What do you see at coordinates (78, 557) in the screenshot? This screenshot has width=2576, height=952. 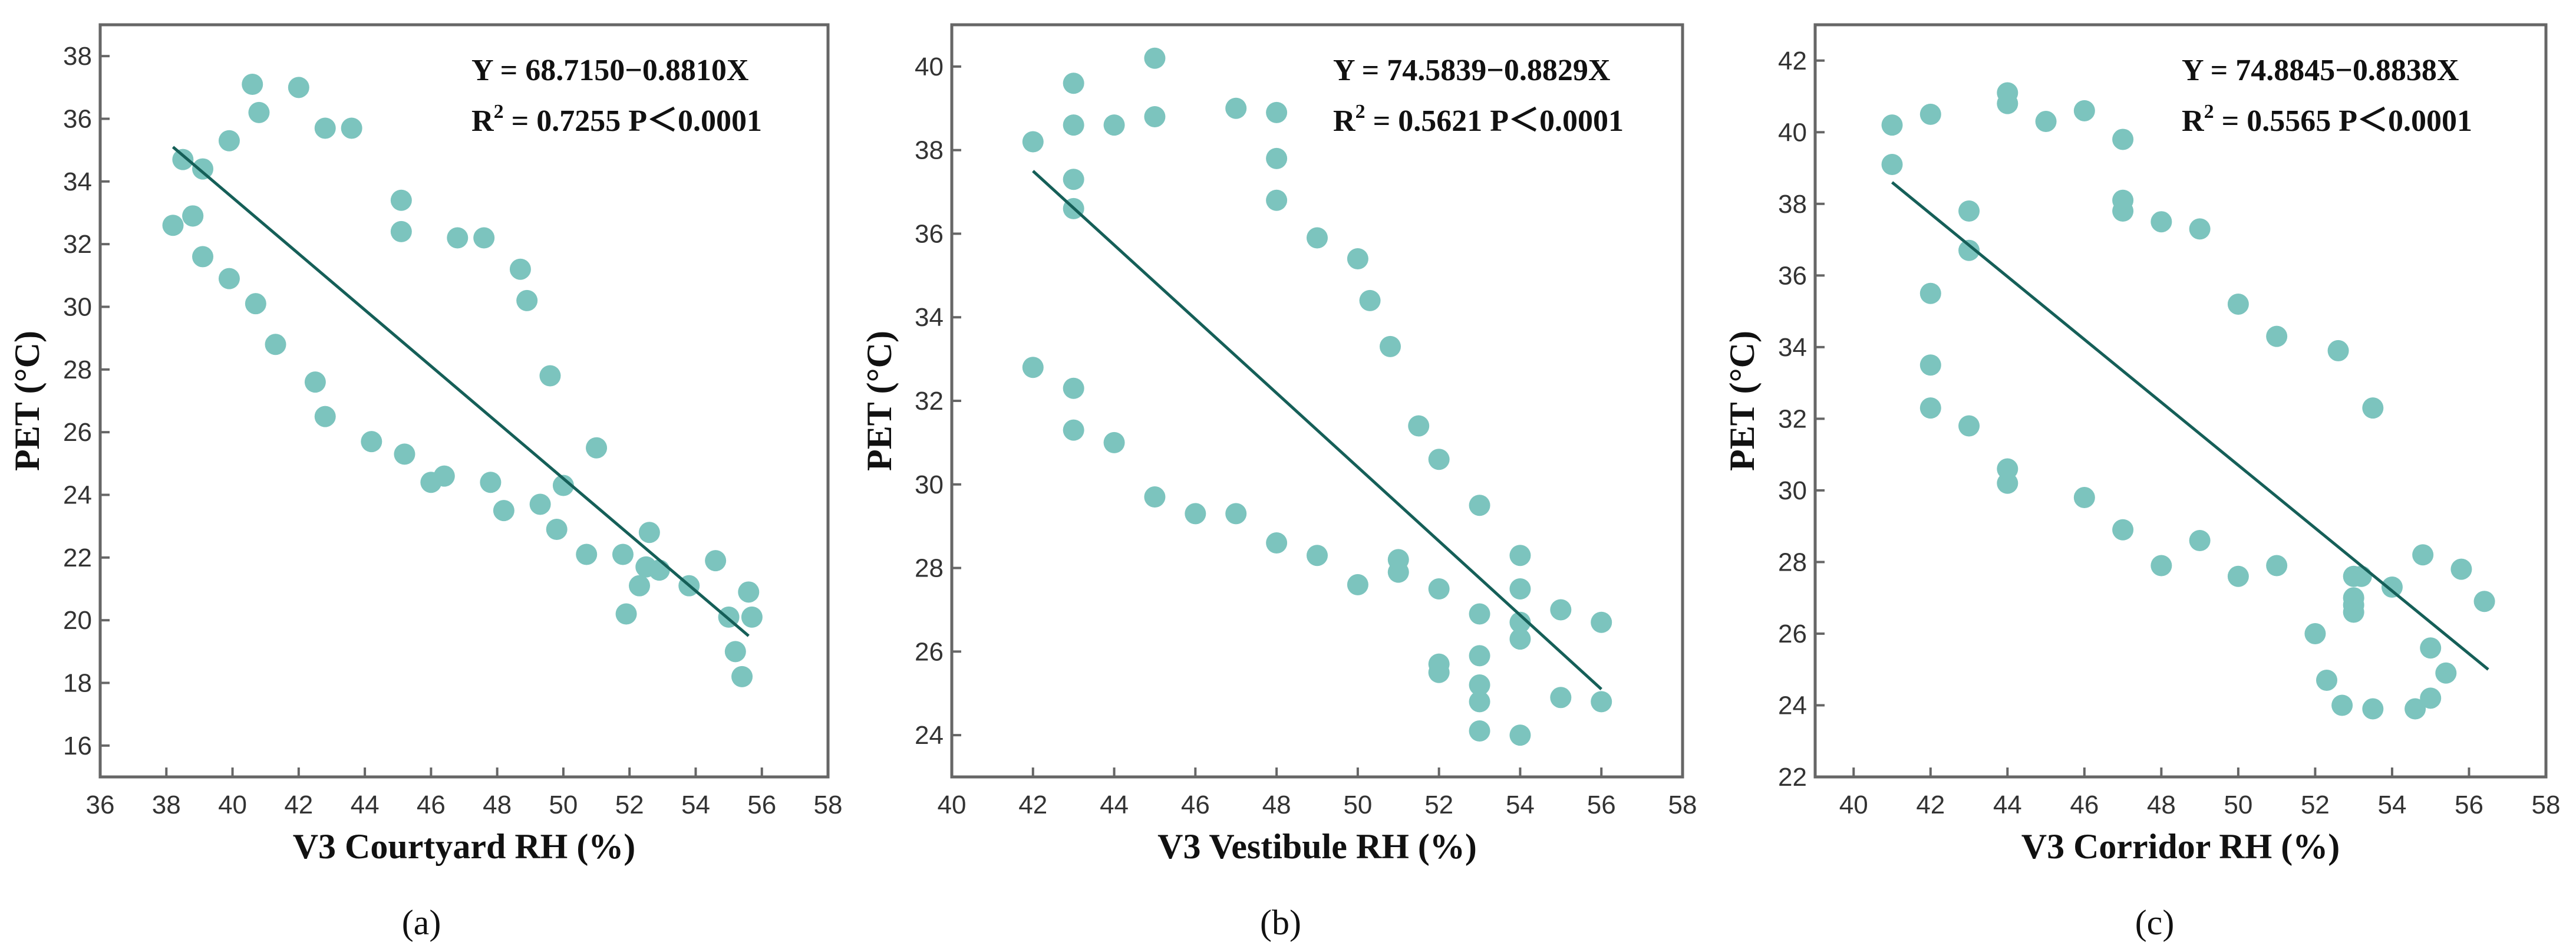 I see `y-tick-label: 22` at bounding box center [78, 557].